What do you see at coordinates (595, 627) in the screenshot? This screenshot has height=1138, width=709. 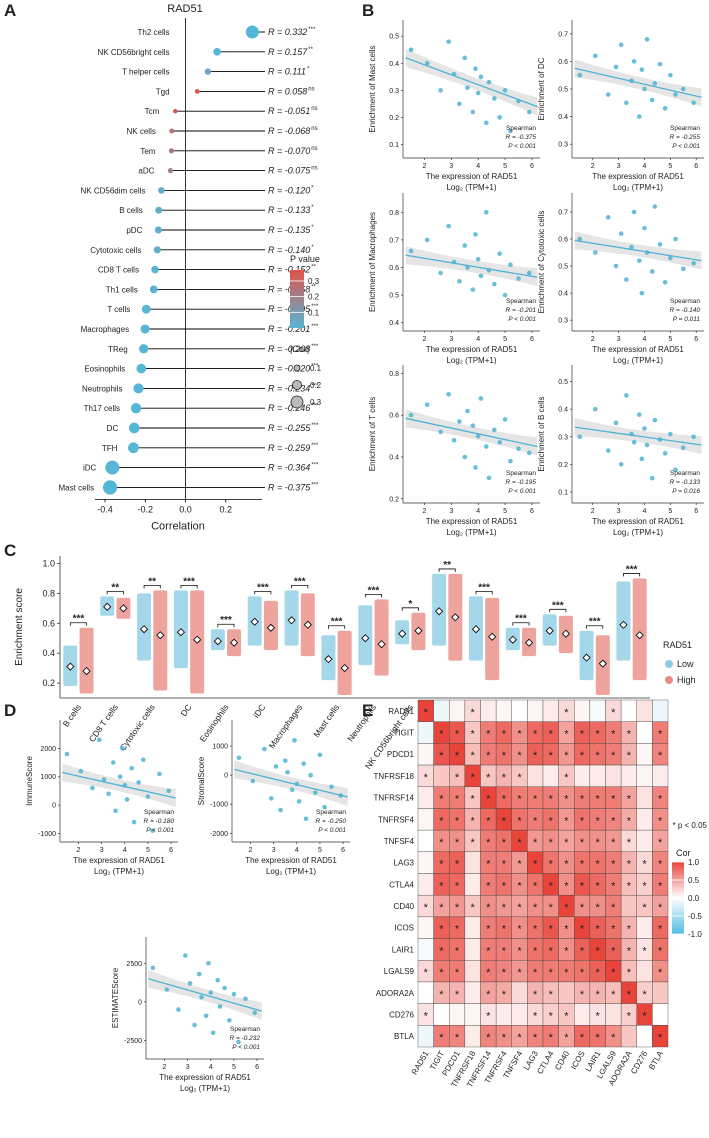 I see `significance-bracket` at bounding box center [595, 627].